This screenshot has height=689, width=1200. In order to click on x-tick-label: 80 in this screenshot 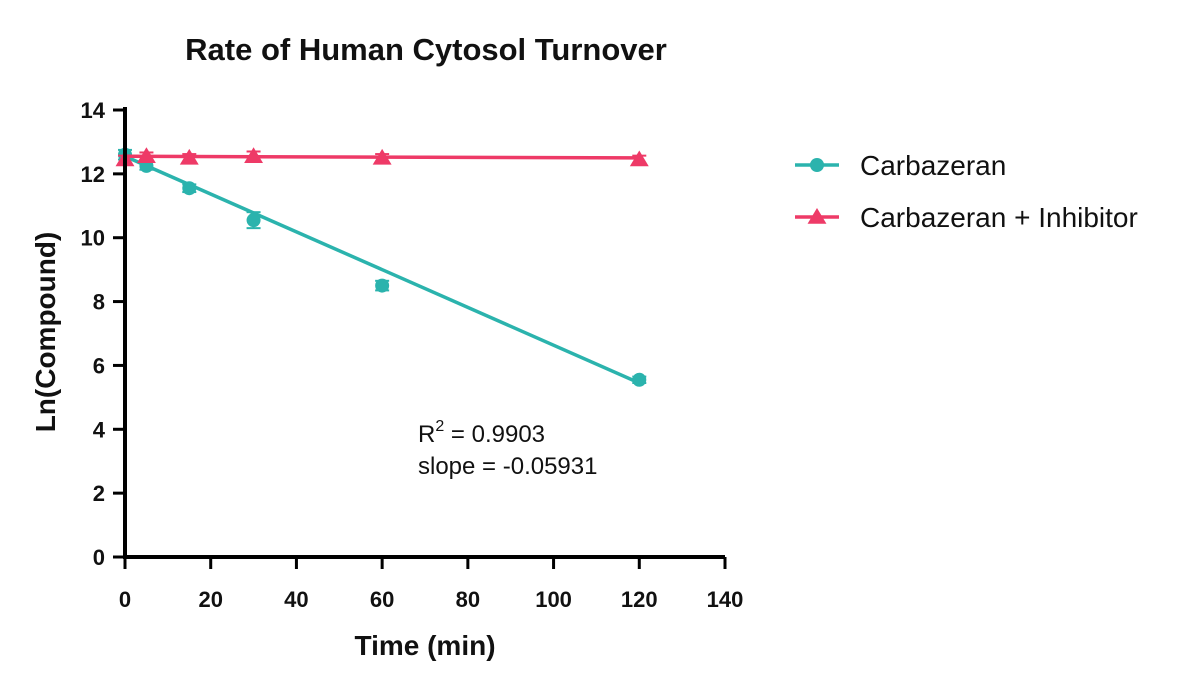, I will do `click(468, 599)`.